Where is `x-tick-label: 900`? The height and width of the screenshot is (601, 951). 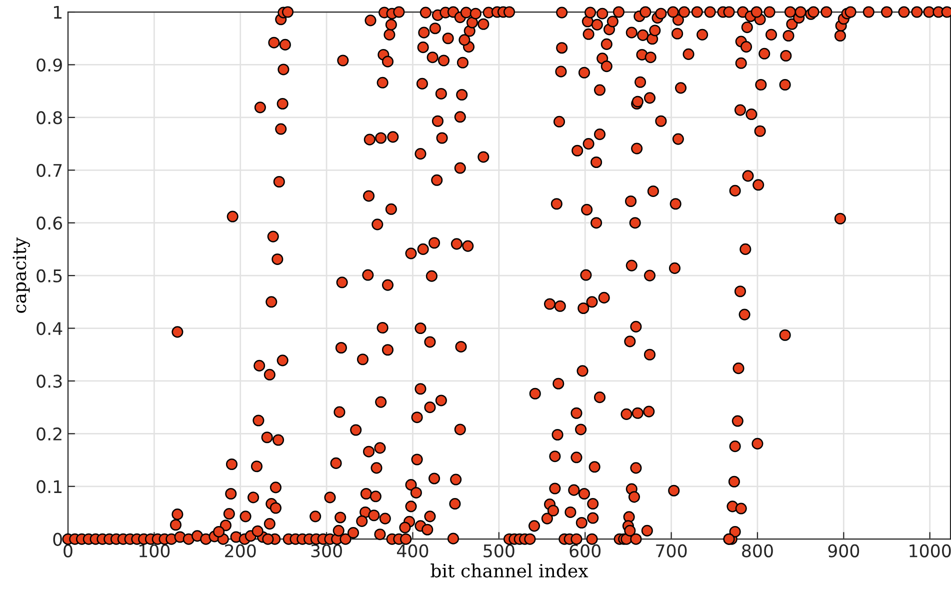 x-tick-label: 900 is located at coordinates (844, 551).